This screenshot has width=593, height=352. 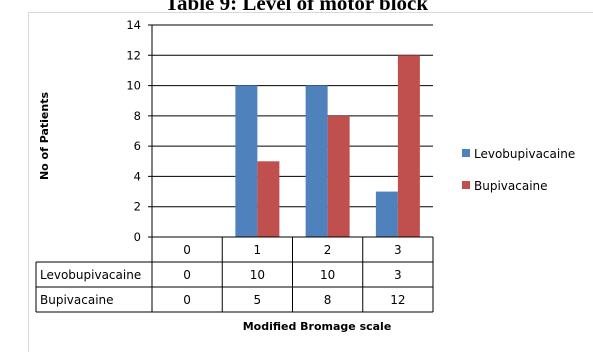 What do you see at coordinates (133, 55) in the screenshot?
I see `y-tick-label: 12` at bounding box center [133, 55].